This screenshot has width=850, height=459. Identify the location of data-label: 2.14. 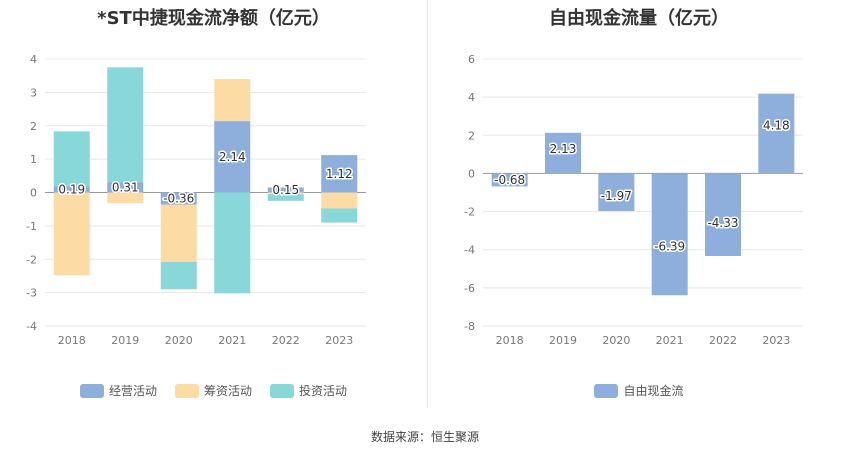
(232, 157).